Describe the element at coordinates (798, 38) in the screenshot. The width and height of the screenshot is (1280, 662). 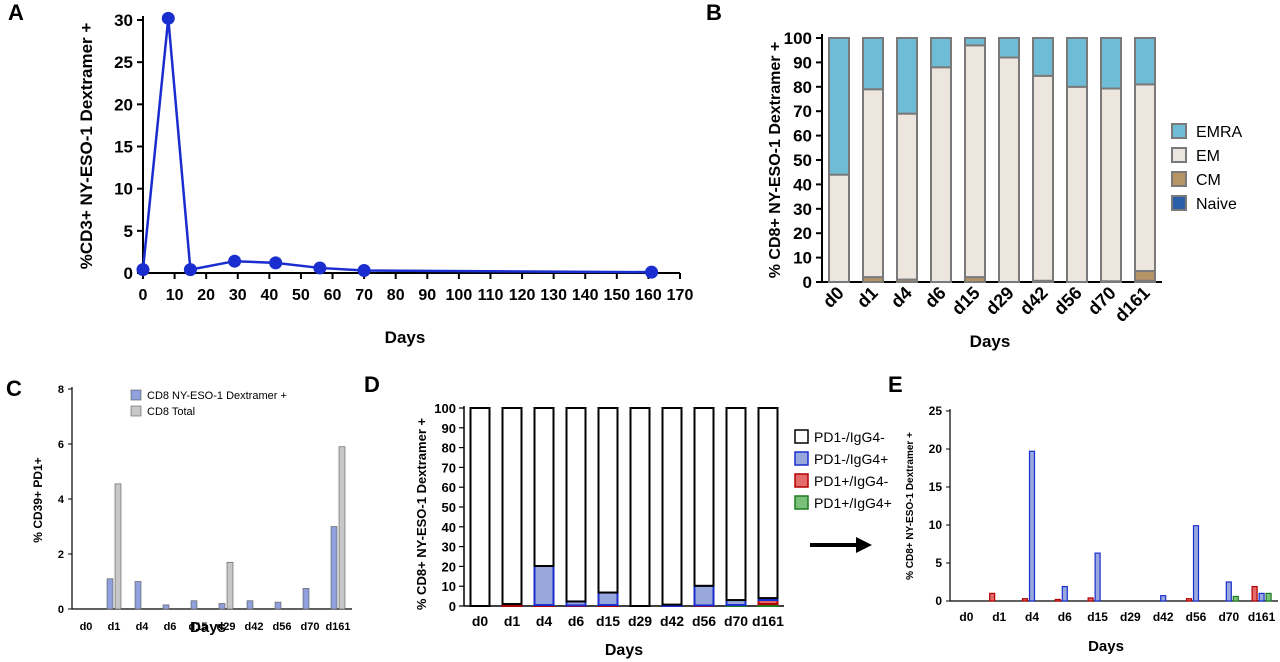
I see `y-tick-label: 100` at that location.